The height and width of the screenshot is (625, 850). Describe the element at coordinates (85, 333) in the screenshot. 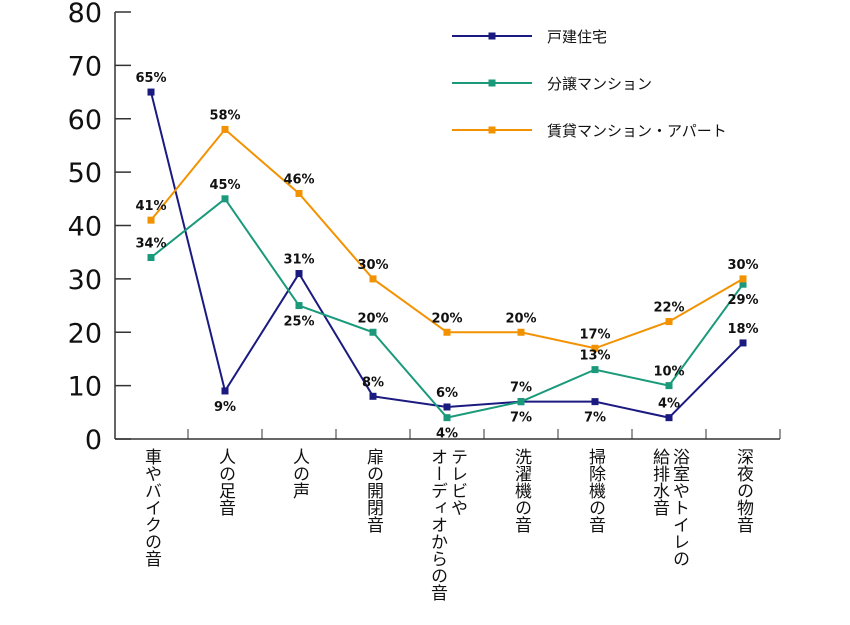

I see `y-tick-label: 20` at that location.